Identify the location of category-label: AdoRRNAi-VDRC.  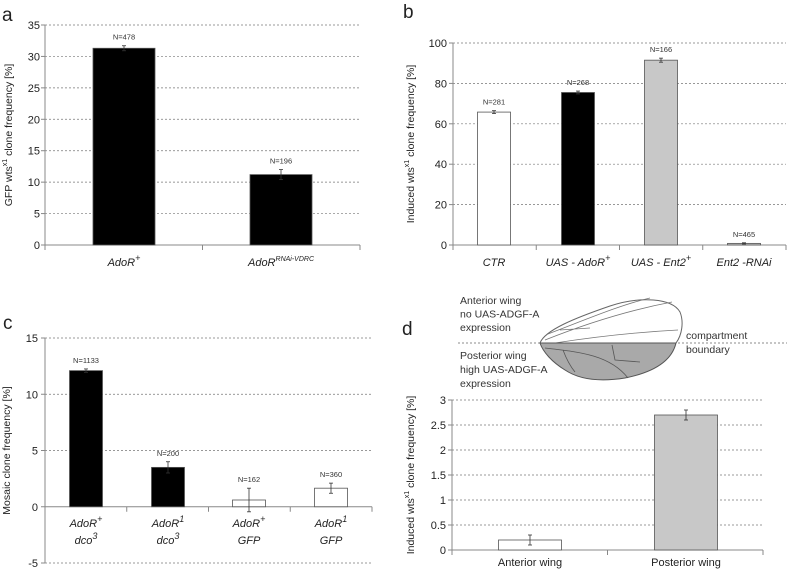
(281, 262).